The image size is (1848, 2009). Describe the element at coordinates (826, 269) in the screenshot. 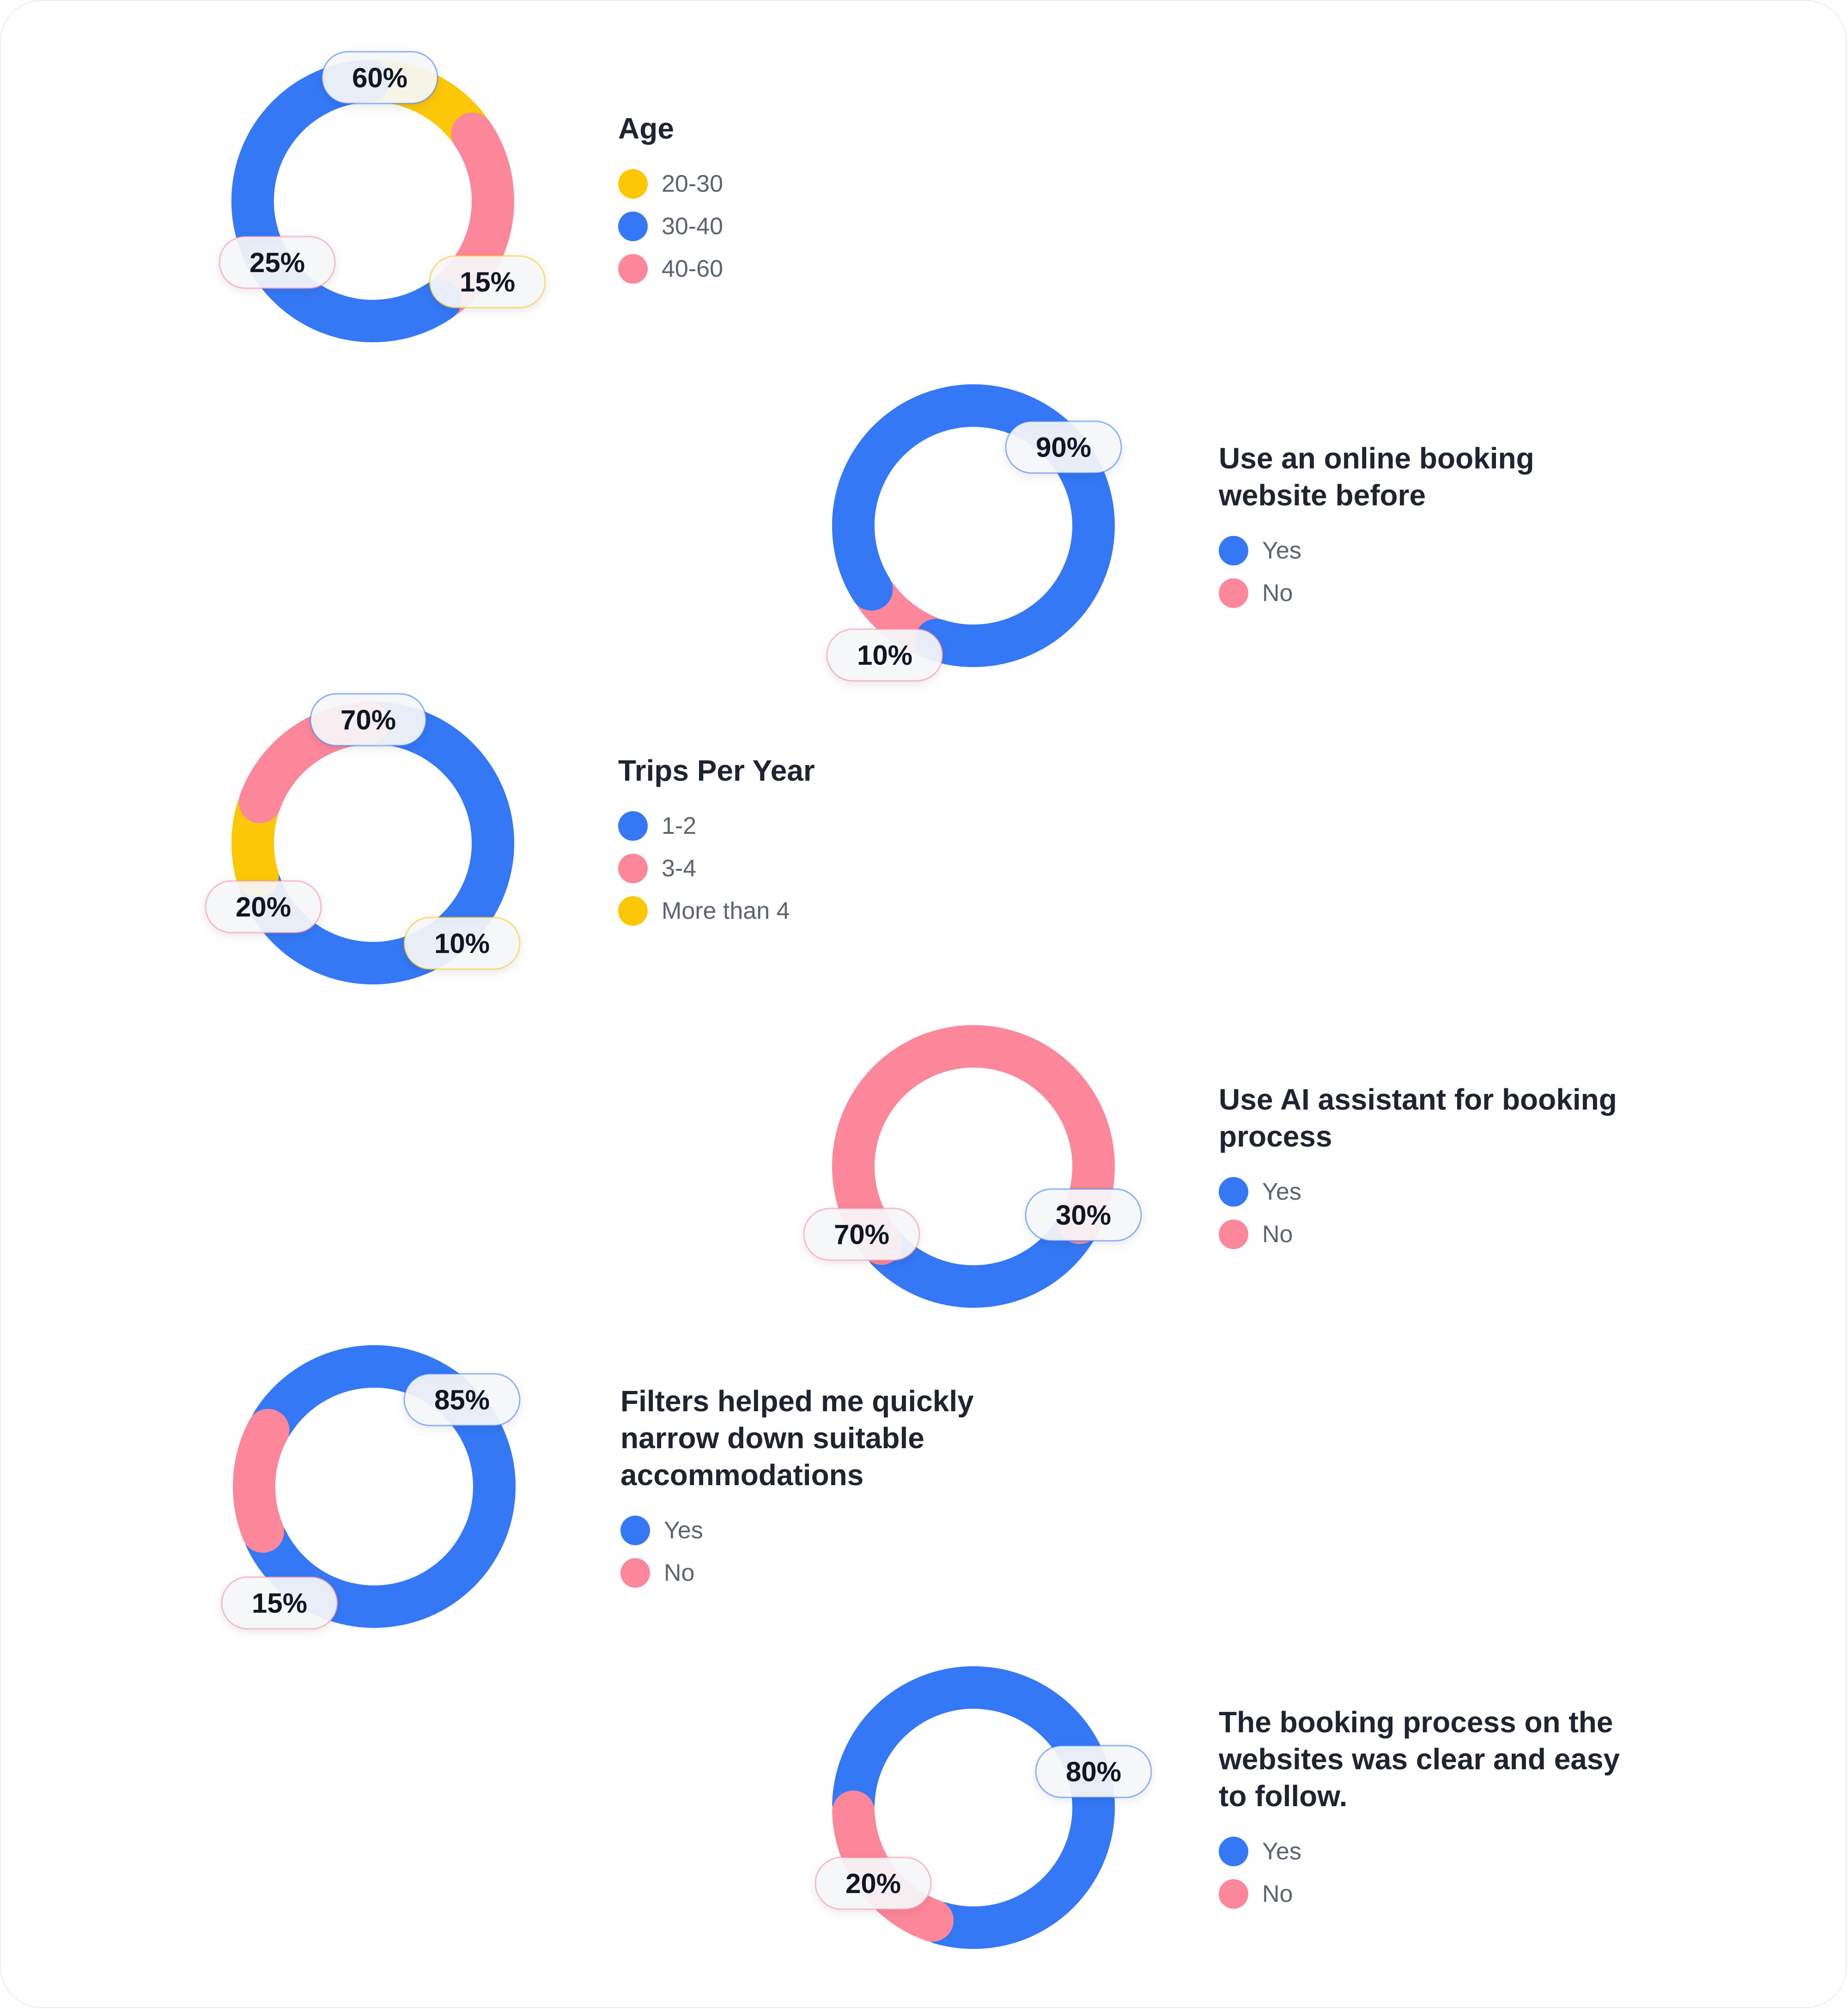

I see `legend-item: 40-60` at that location.